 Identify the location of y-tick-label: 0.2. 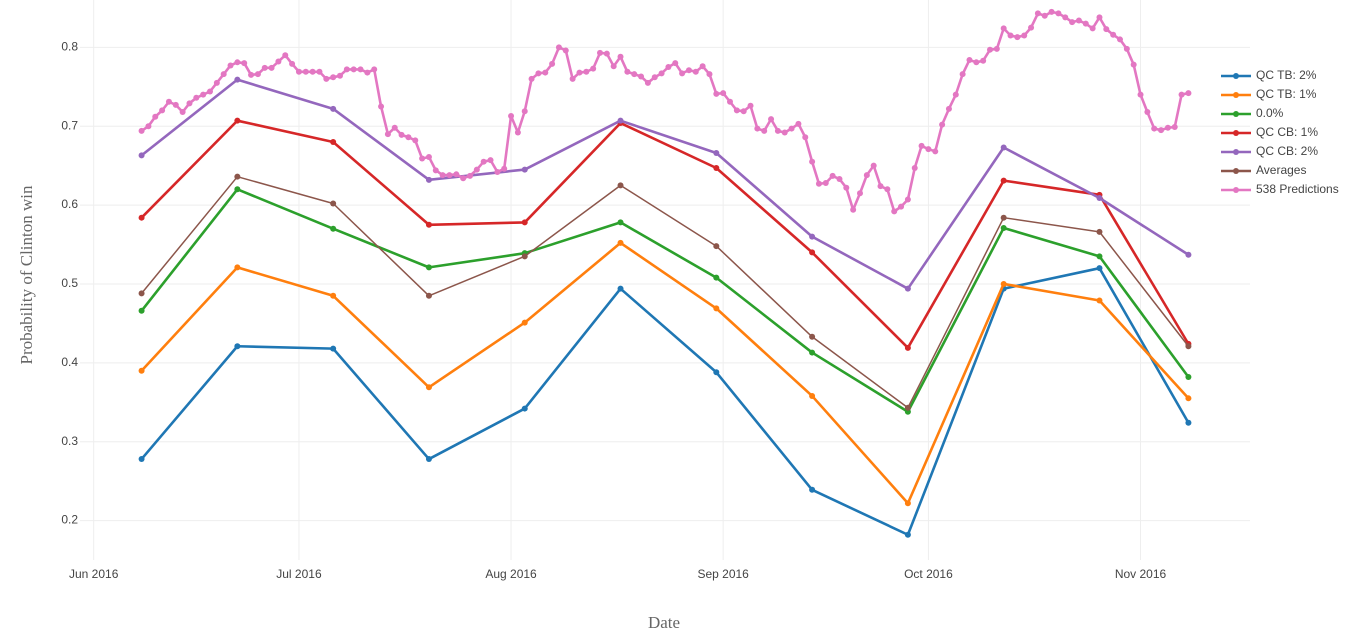
(69, 520).